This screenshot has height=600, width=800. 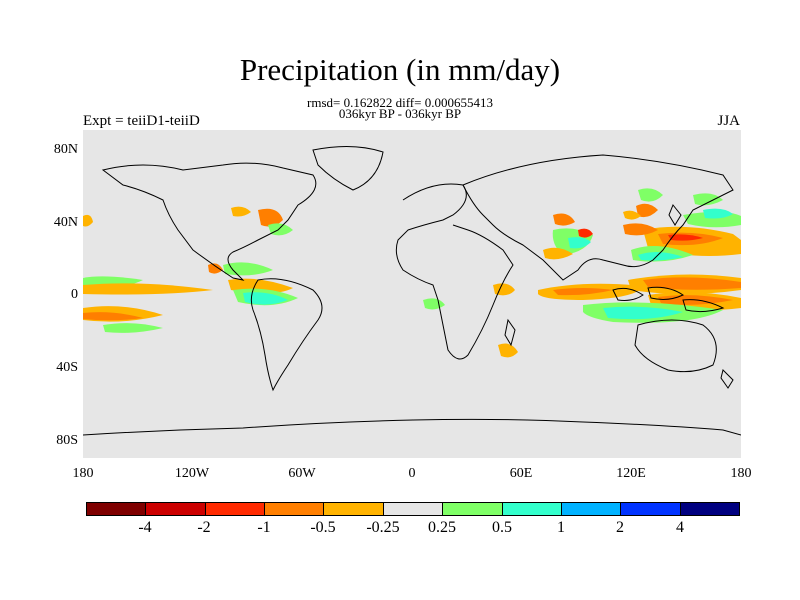 I want to click on y-tick-40n: 40N, so click(x=65, y=222).